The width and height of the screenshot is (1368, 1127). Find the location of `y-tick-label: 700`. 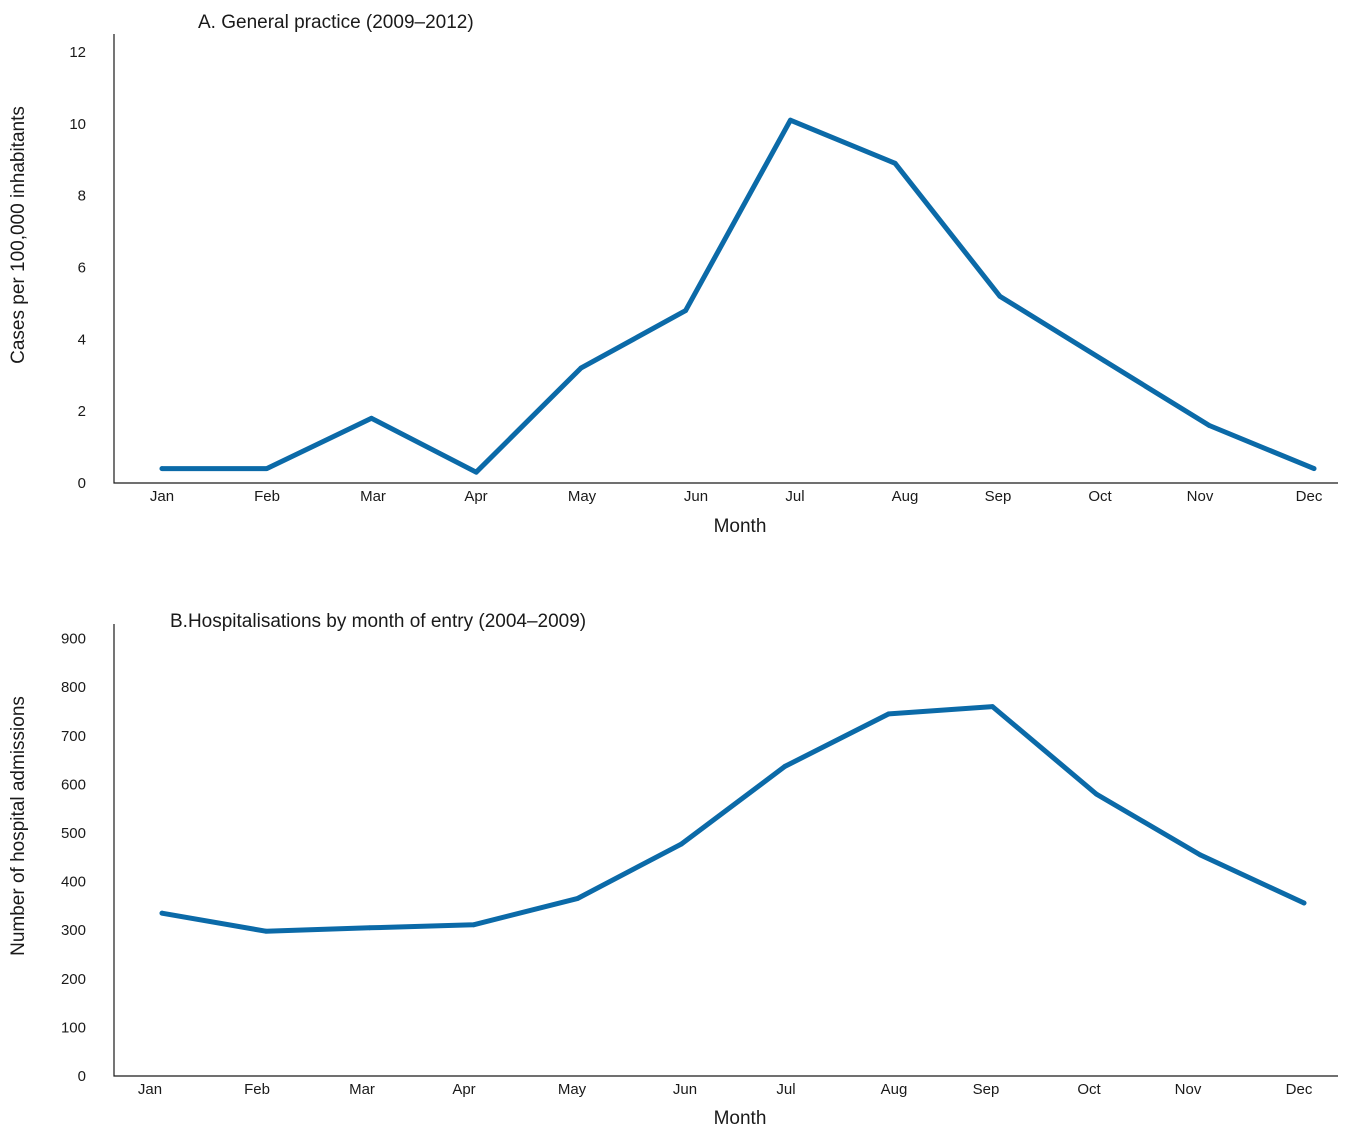

y-tick-label: 700 is located at coordinates (73, 736).